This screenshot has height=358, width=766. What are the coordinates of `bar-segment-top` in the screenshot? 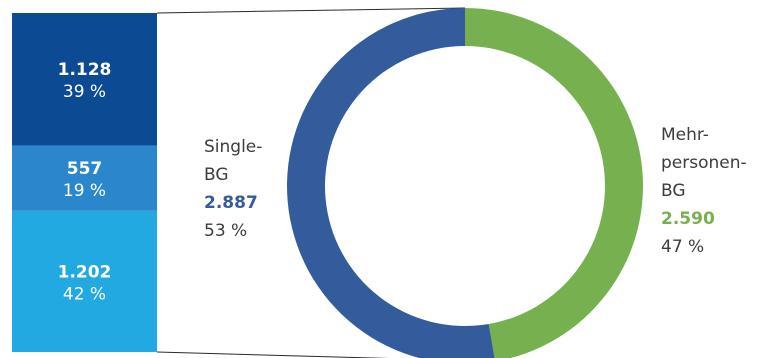 It's located at (84, 79).